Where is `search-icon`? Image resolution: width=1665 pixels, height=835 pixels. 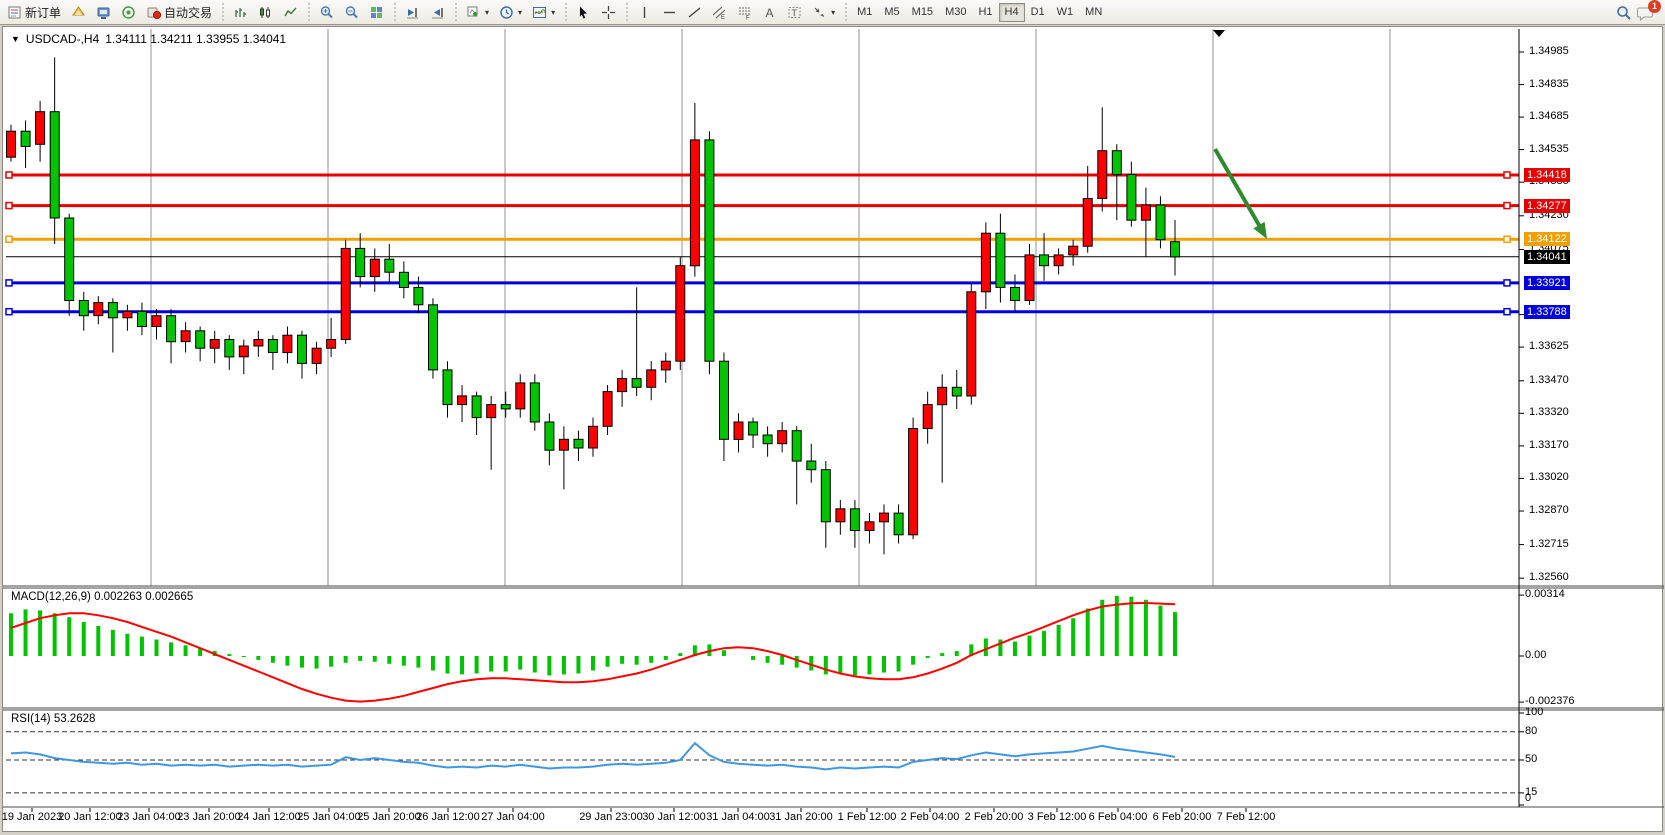 search-icon is located at coordinates (1623, 12).